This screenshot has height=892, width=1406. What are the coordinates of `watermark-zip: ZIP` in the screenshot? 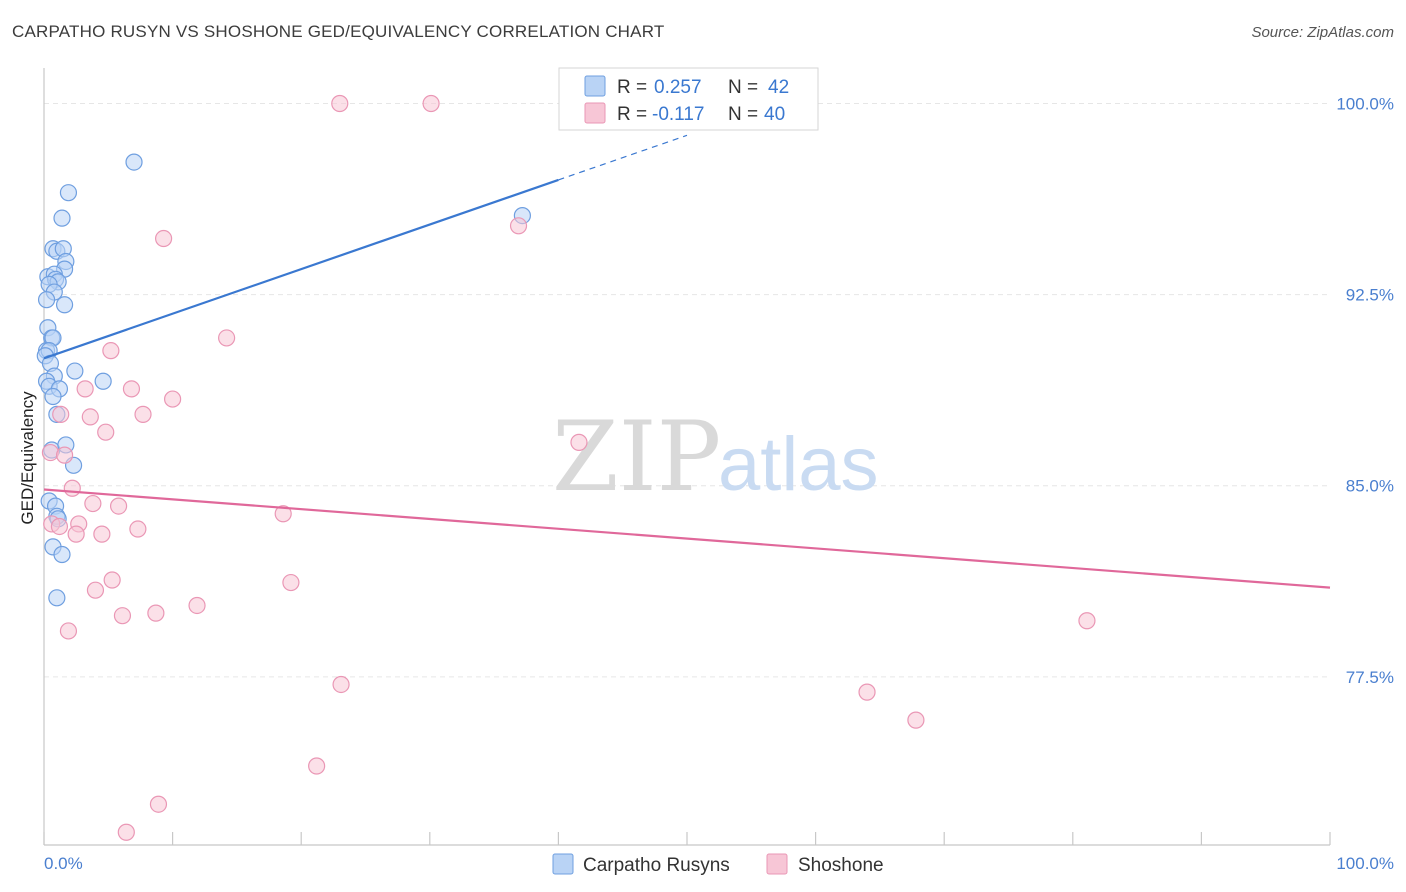 It's located at (636, 457).